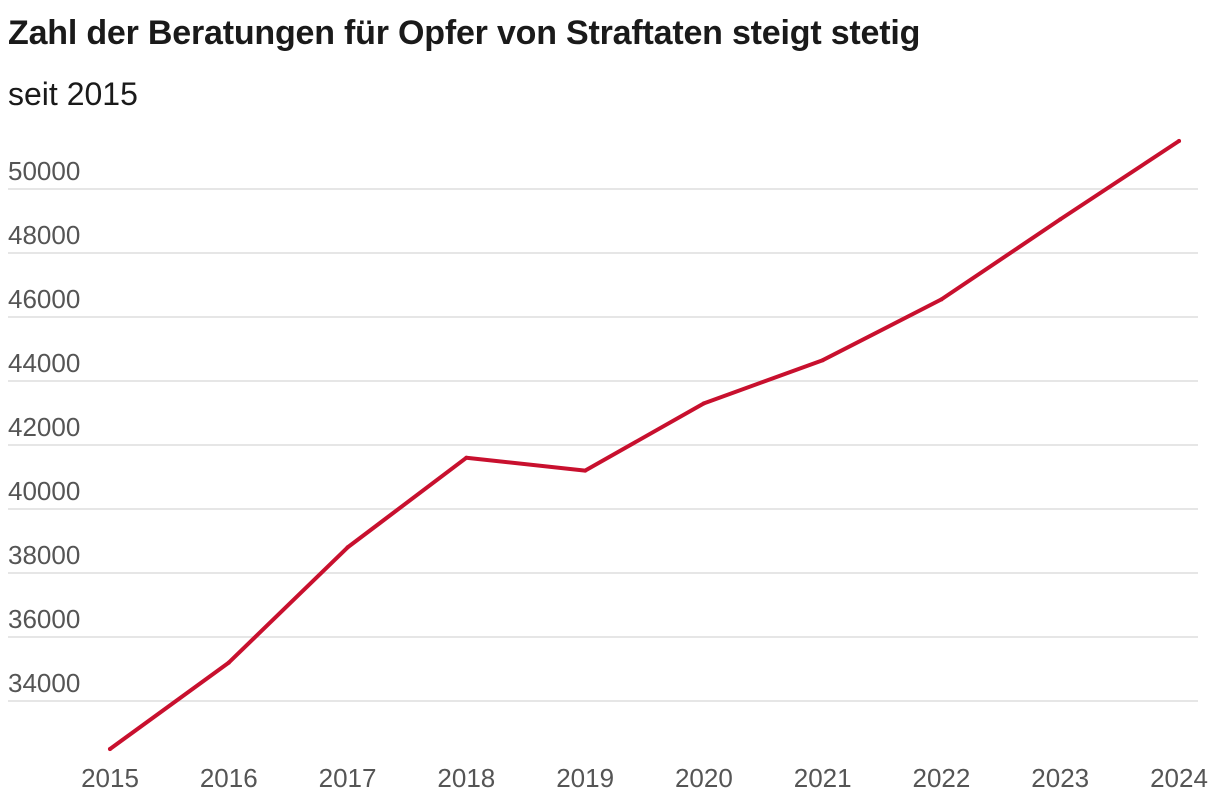 The height and width of the screenshot is (806, 1220). What do you see at coordinates (644, 778) in the screenshot?
I see `x-axis-ticks: 2015 2016 2017 2018 2019 2020 2021 2022 2023 2024` at bounding box center [644, 778].